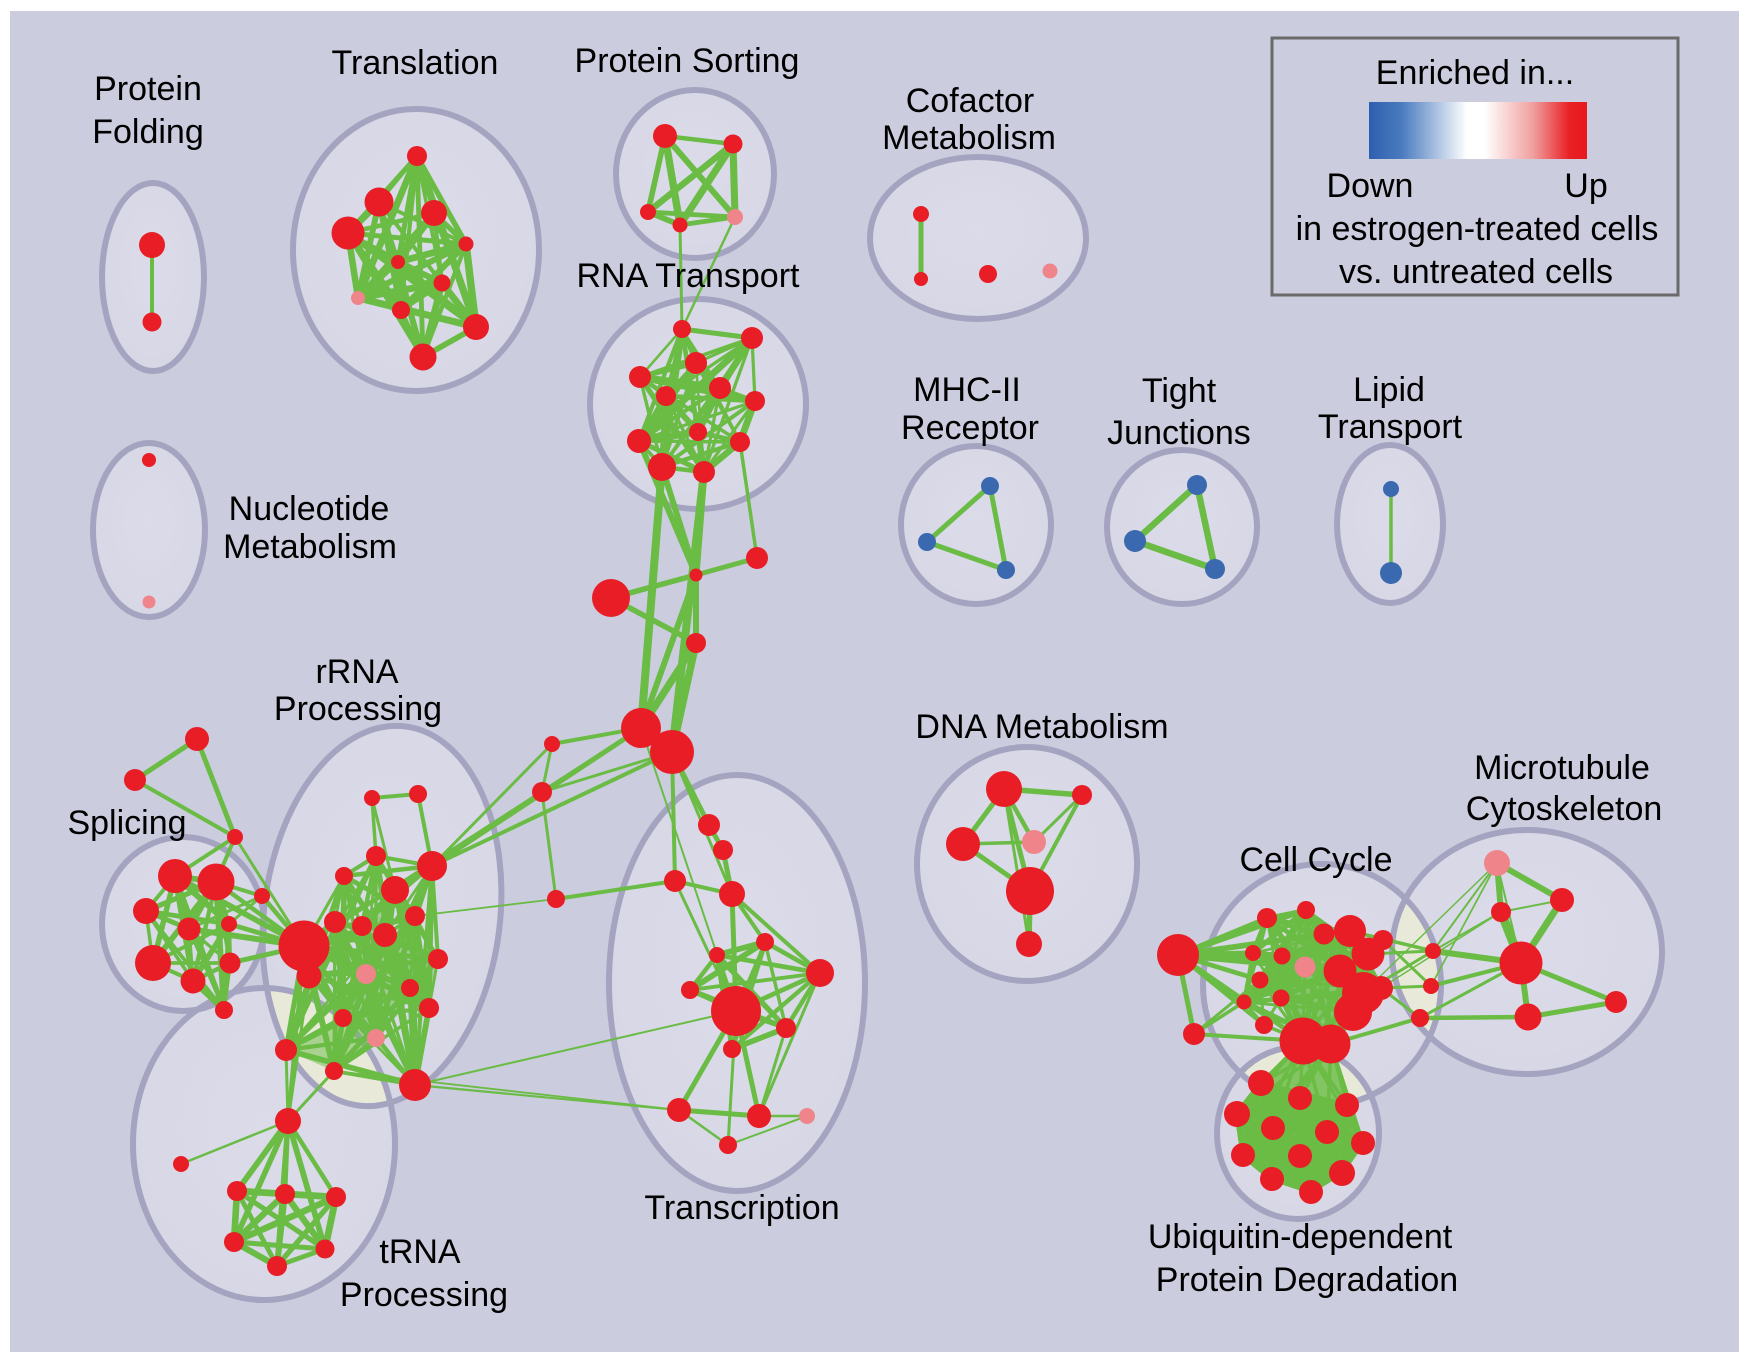 The width and height of the screenshot is (1750, 1360). Describe the element at coordinates (689, 276) in the screenshot. I see `svg-text: RNA Transport` at that location.